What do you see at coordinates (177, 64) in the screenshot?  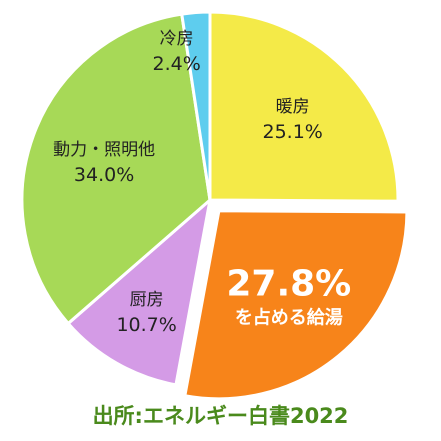 I see `slice-value-4: 2.4%` at bounding box center [177, 64].